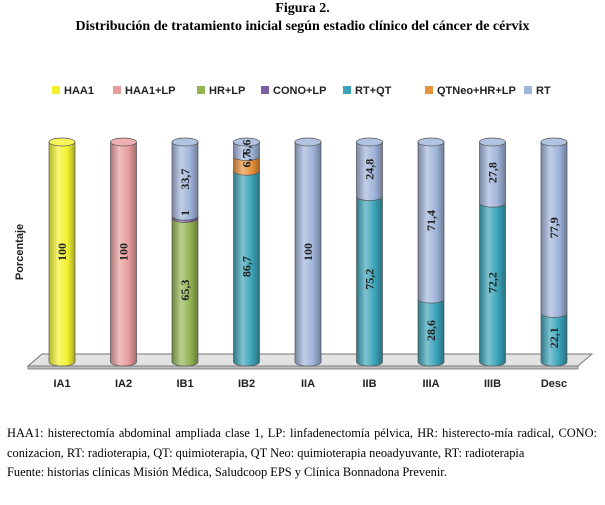  I want to click on bar-segment-iiib-rt-qt, so click(492, 284).